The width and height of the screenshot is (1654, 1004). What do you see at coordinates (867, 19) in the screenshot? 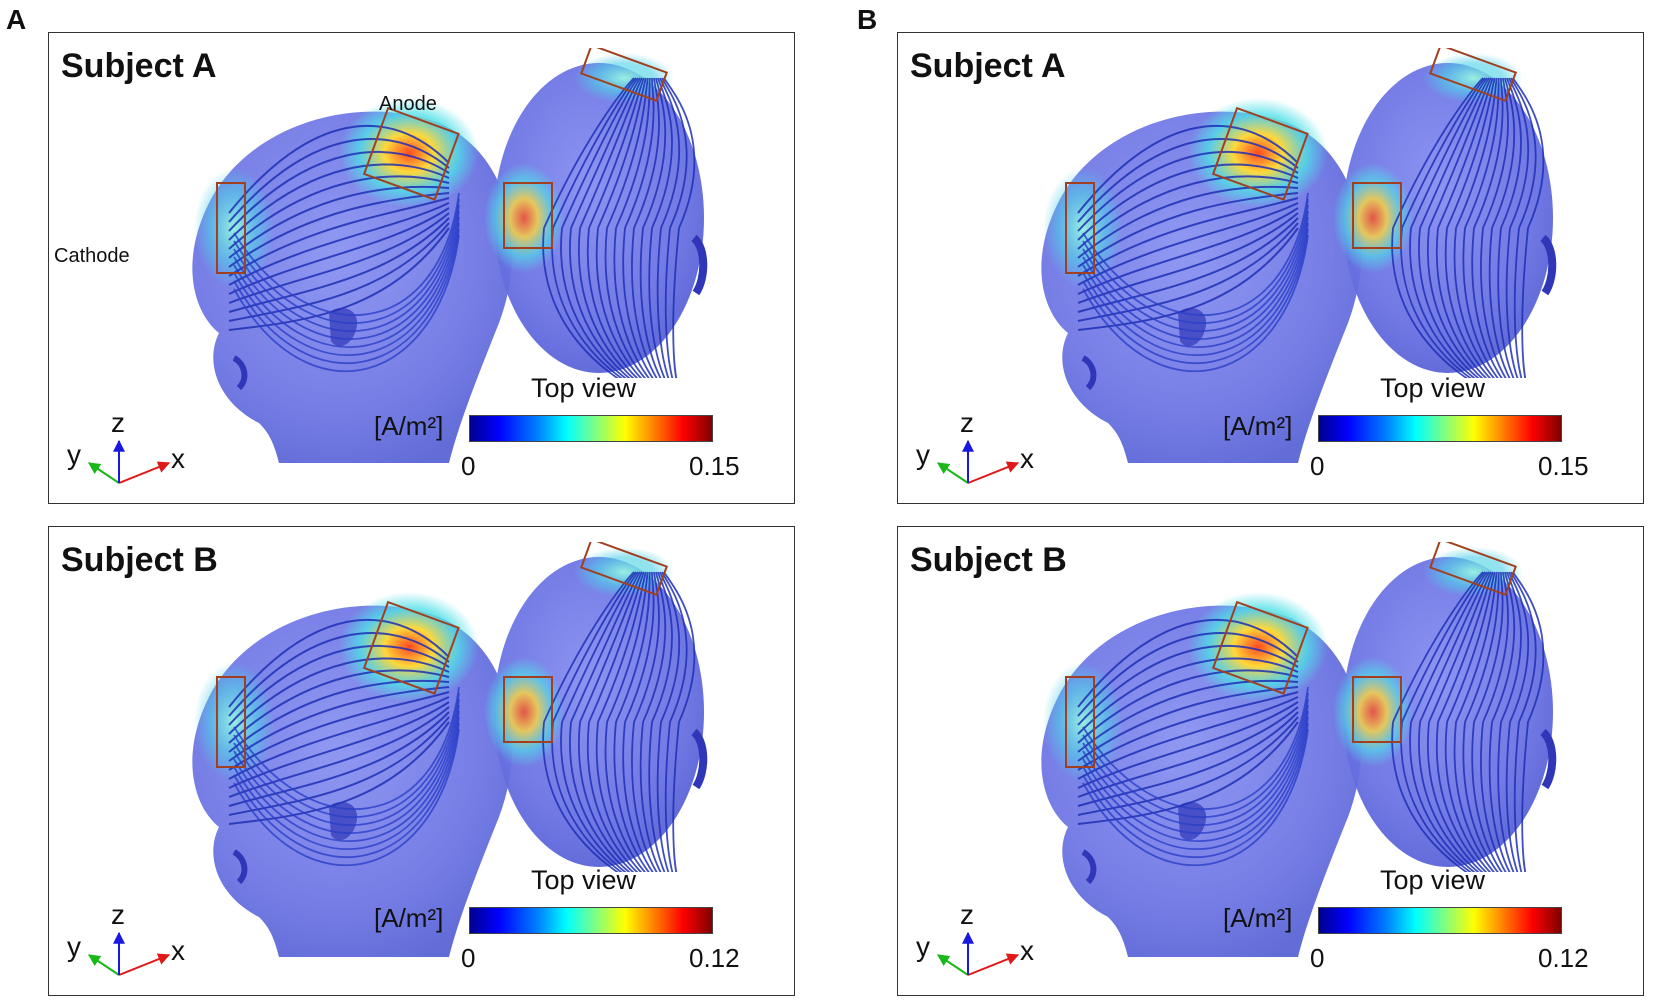
I see `section-label-b: B` at bounding box center [867, 19].